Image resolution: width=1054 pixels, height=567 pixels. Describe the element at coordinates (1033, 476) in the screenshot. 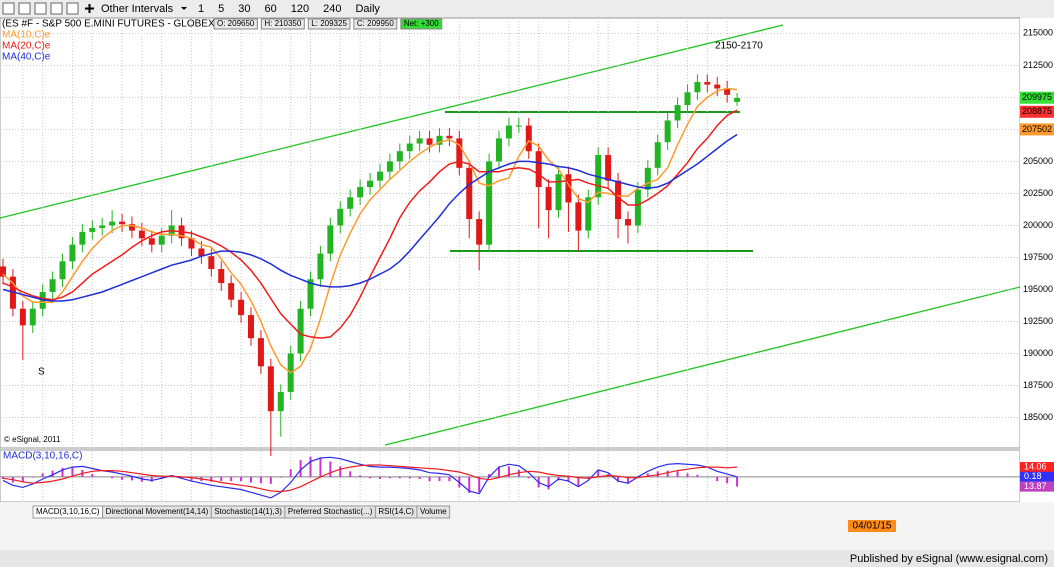

I see `macd-tag-label: 0.18` at that location.